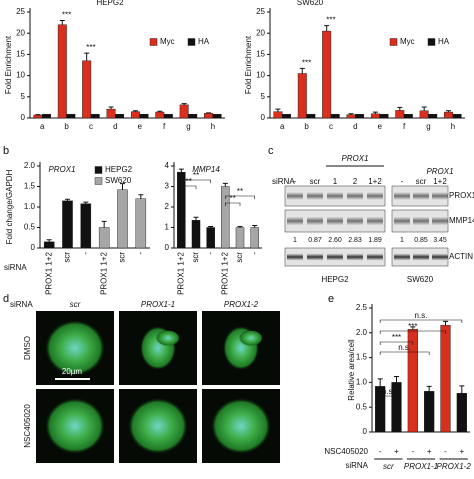  What do you see at coordinates (355, 126) in the screenshot?
I see `x-tick-label: d` at bounding box center [355, 126].